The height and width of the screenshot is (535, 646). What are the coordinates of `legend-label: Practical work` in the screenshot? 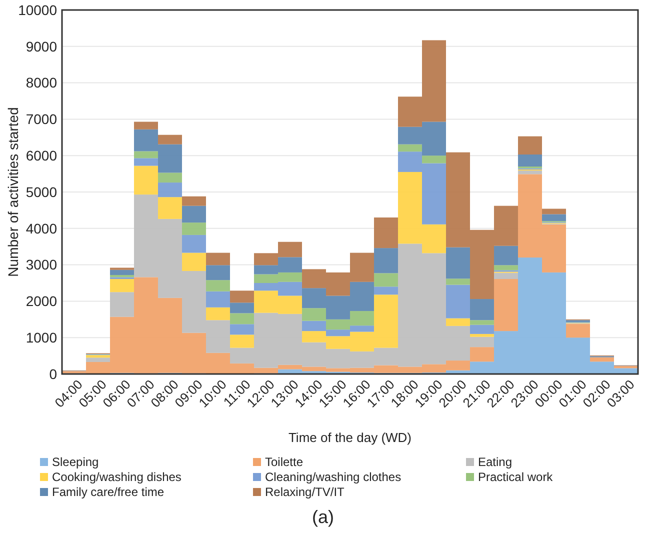 It's located at (516, 477).